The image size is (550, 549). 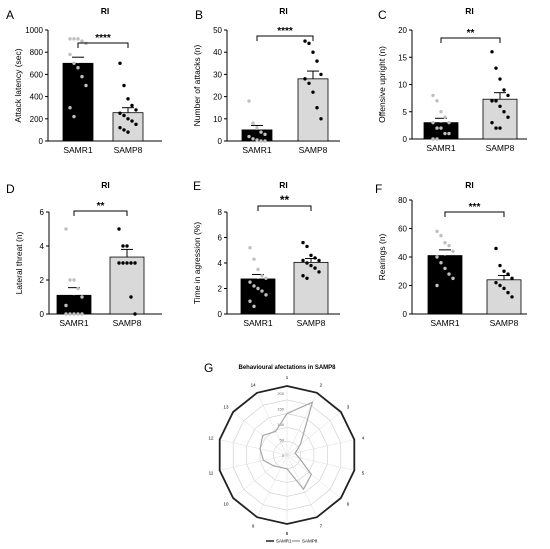 I want to click on panel-label: C, so click(x=382, y=15).